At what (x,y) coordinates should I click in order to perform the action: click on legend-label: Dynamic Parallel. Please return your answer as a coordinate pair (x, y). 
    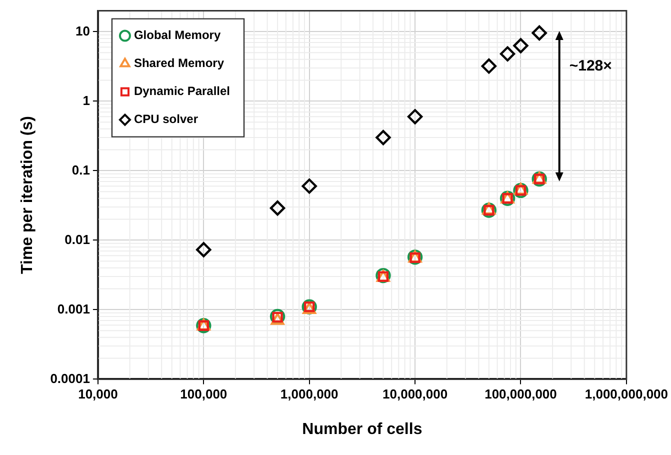
    Looking at the image, I should click on (182, 91).